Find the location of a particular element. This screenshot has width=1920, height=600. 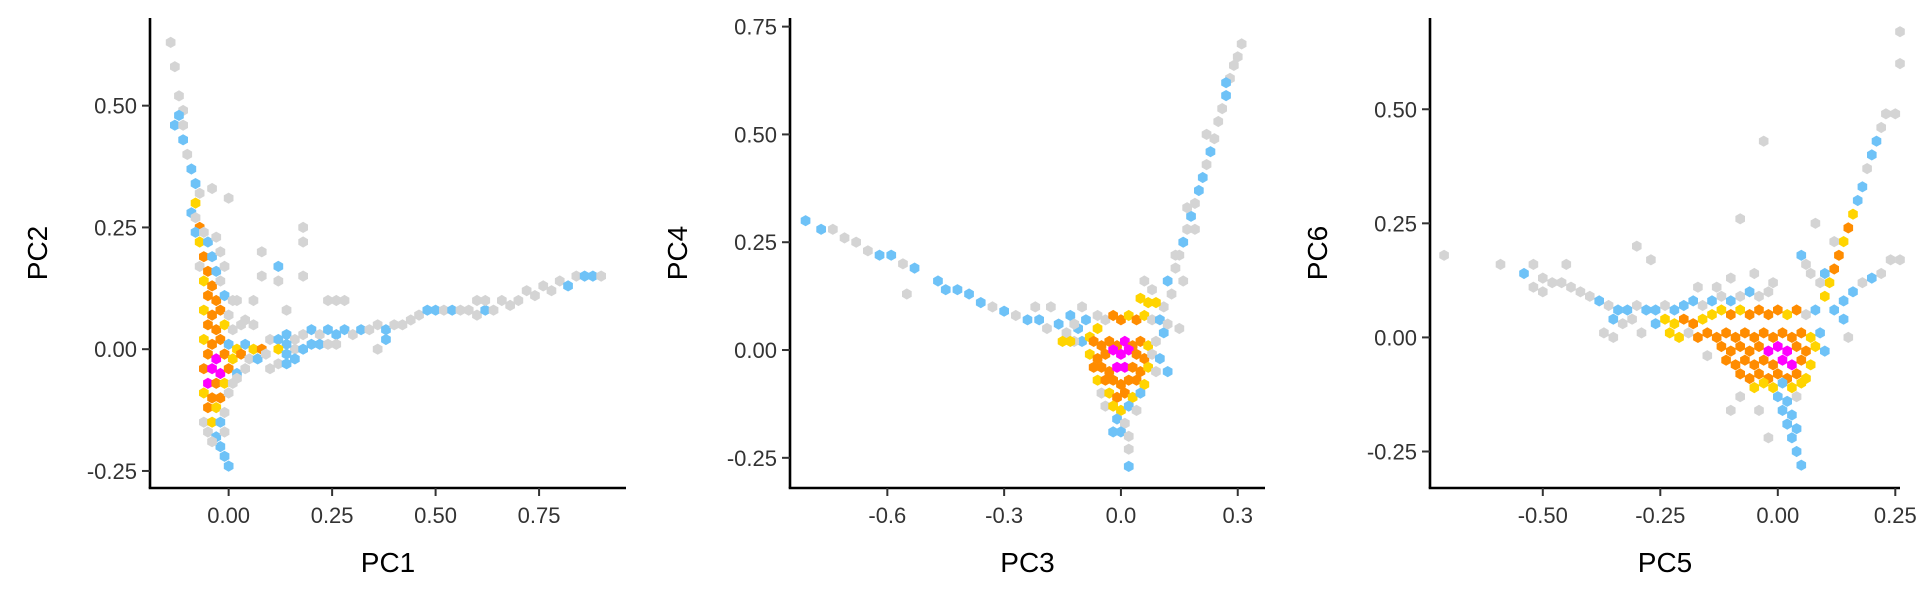

x-tick-label: 0.00 is located at coordinates (1777, 515).